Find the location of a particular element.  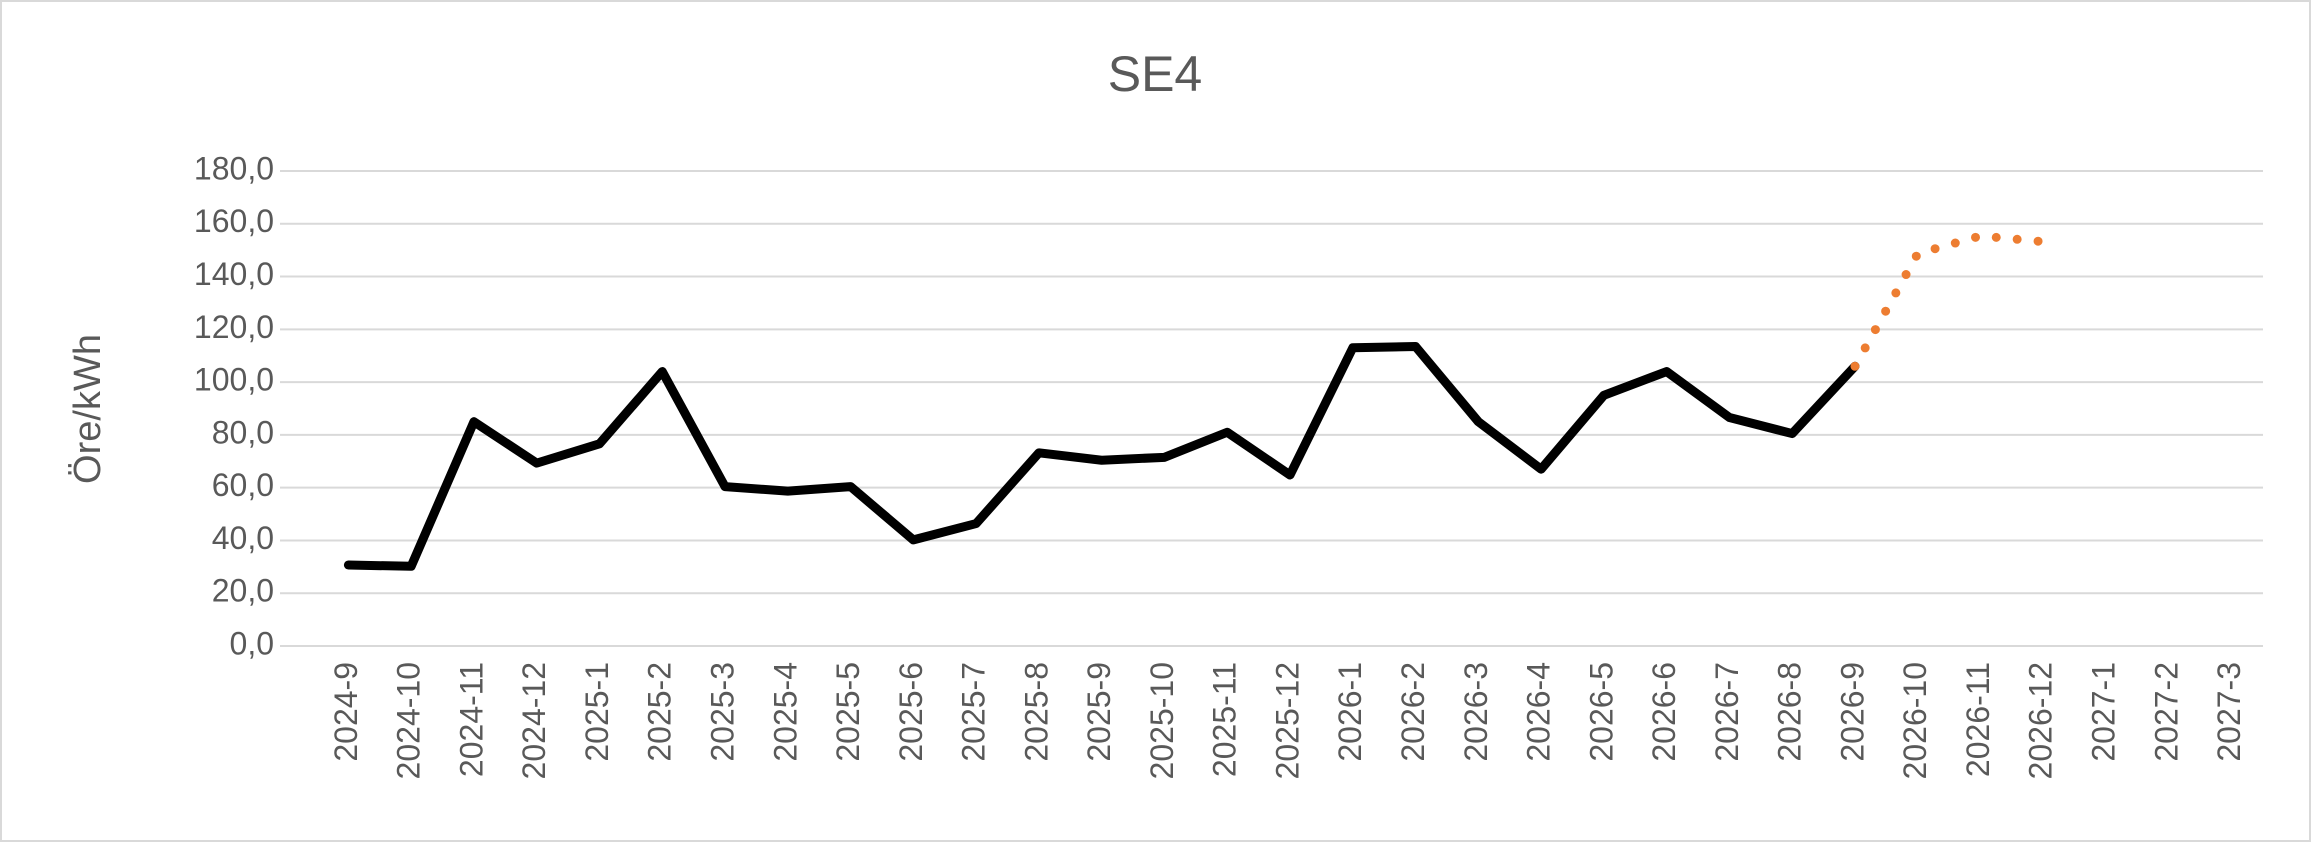

x-tick-label: 2024-9 is located at coordinates (346, 712).